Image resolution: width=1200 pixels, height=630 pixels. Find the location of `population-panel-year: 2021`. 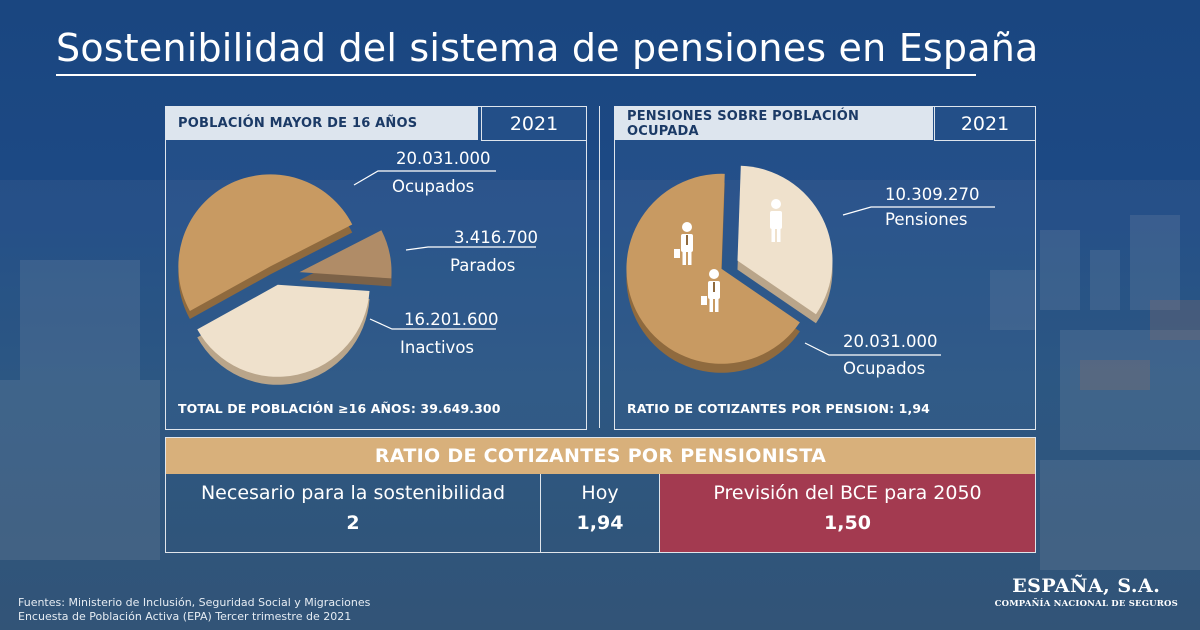

population-panel-year: 2021 is located at coordinates (533, 124).